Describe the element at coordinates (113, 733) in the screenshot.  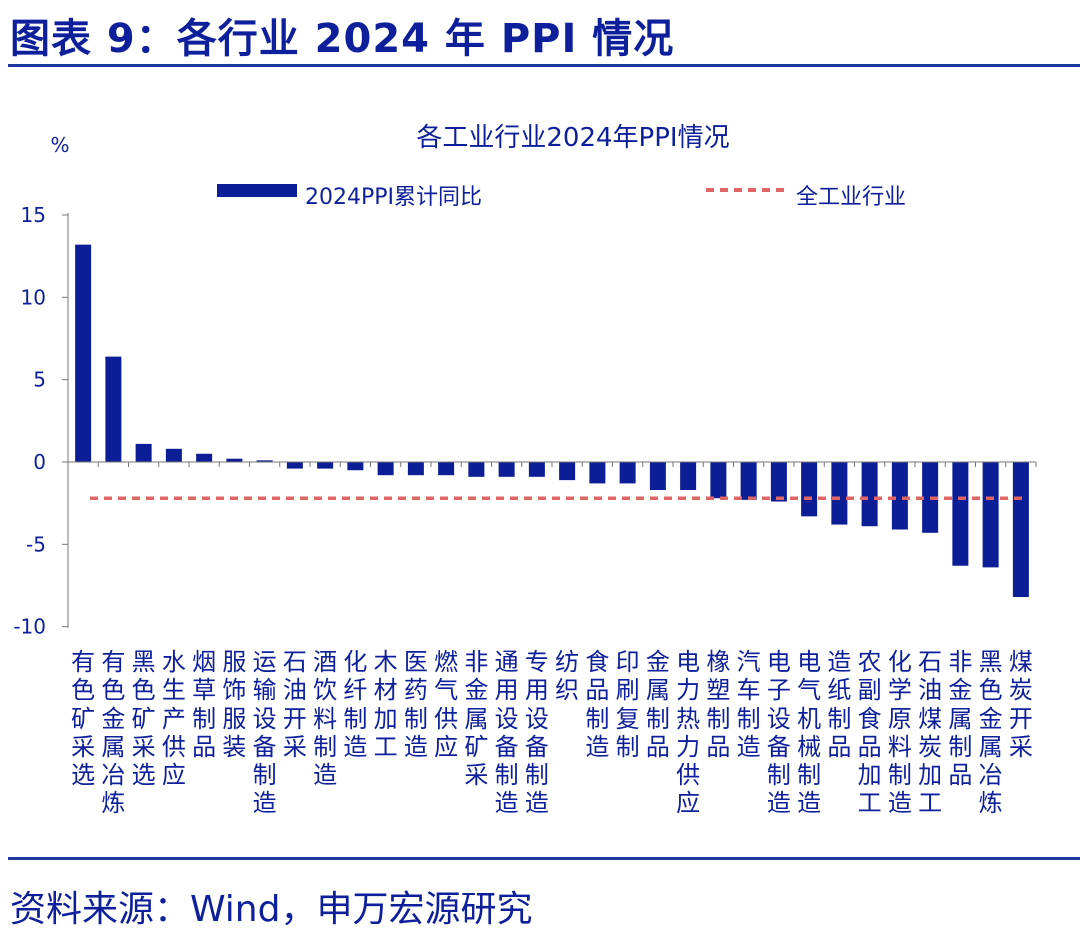
I see `x-tick-label: 有色金属冶炼` at that location.